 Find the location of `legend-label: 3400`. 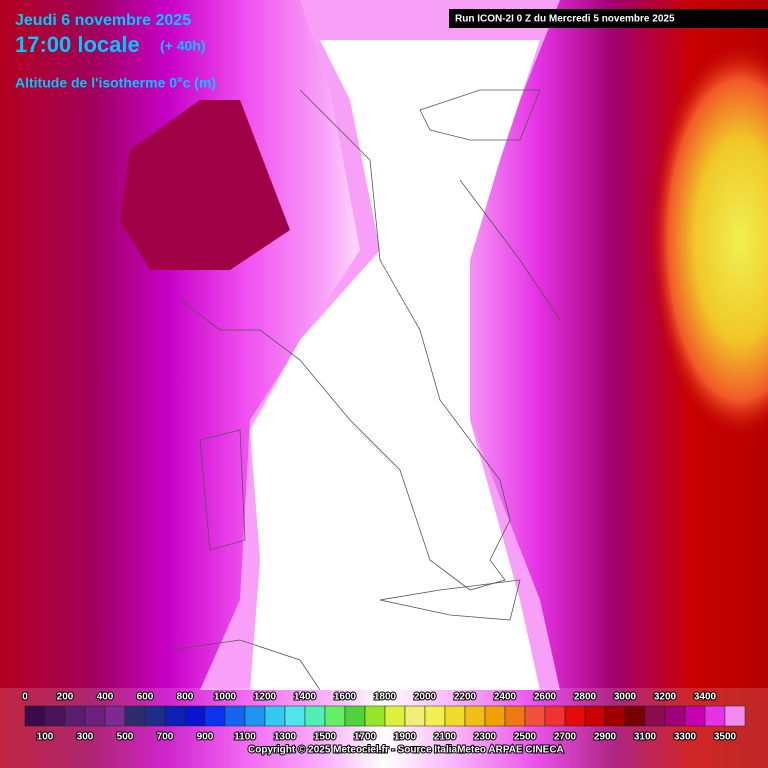

legend-label: 3400 is located at coordinates (705, 697).